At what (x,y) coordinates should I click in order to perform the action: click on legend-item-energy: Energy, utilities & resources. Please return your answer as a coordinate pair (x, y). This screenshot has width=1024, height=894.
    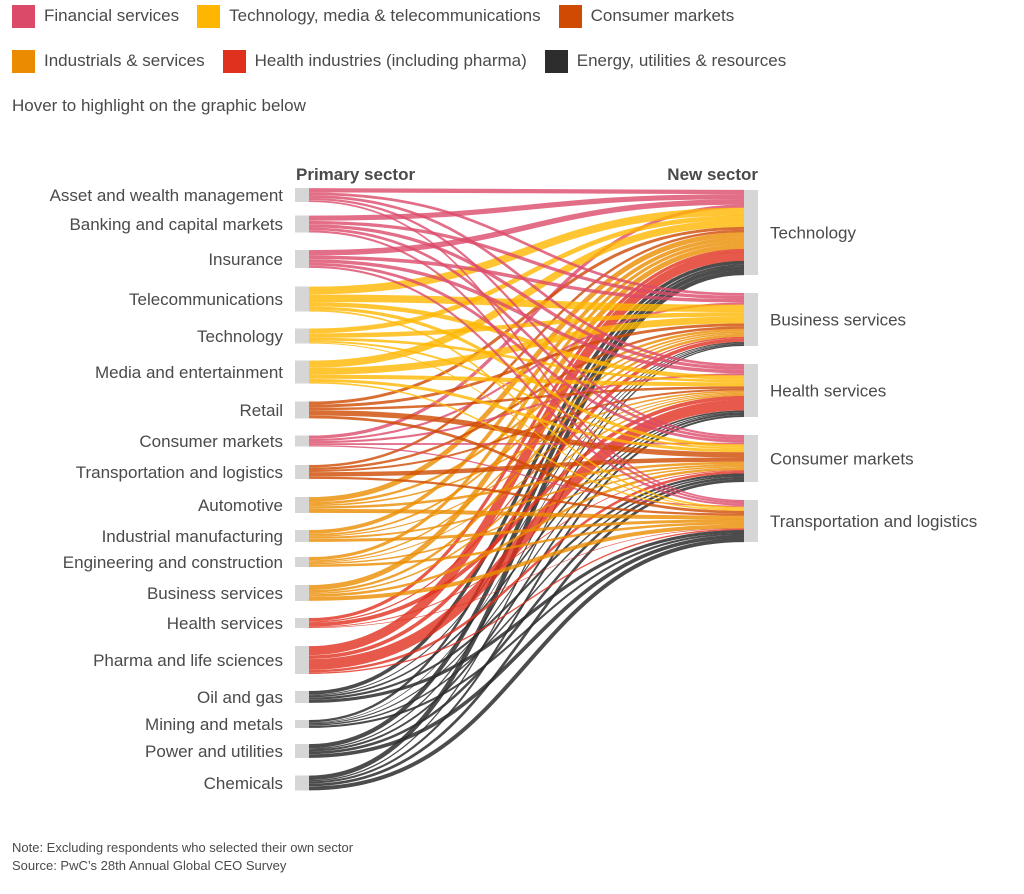
    Looking at the image, I should click on (665, 61).